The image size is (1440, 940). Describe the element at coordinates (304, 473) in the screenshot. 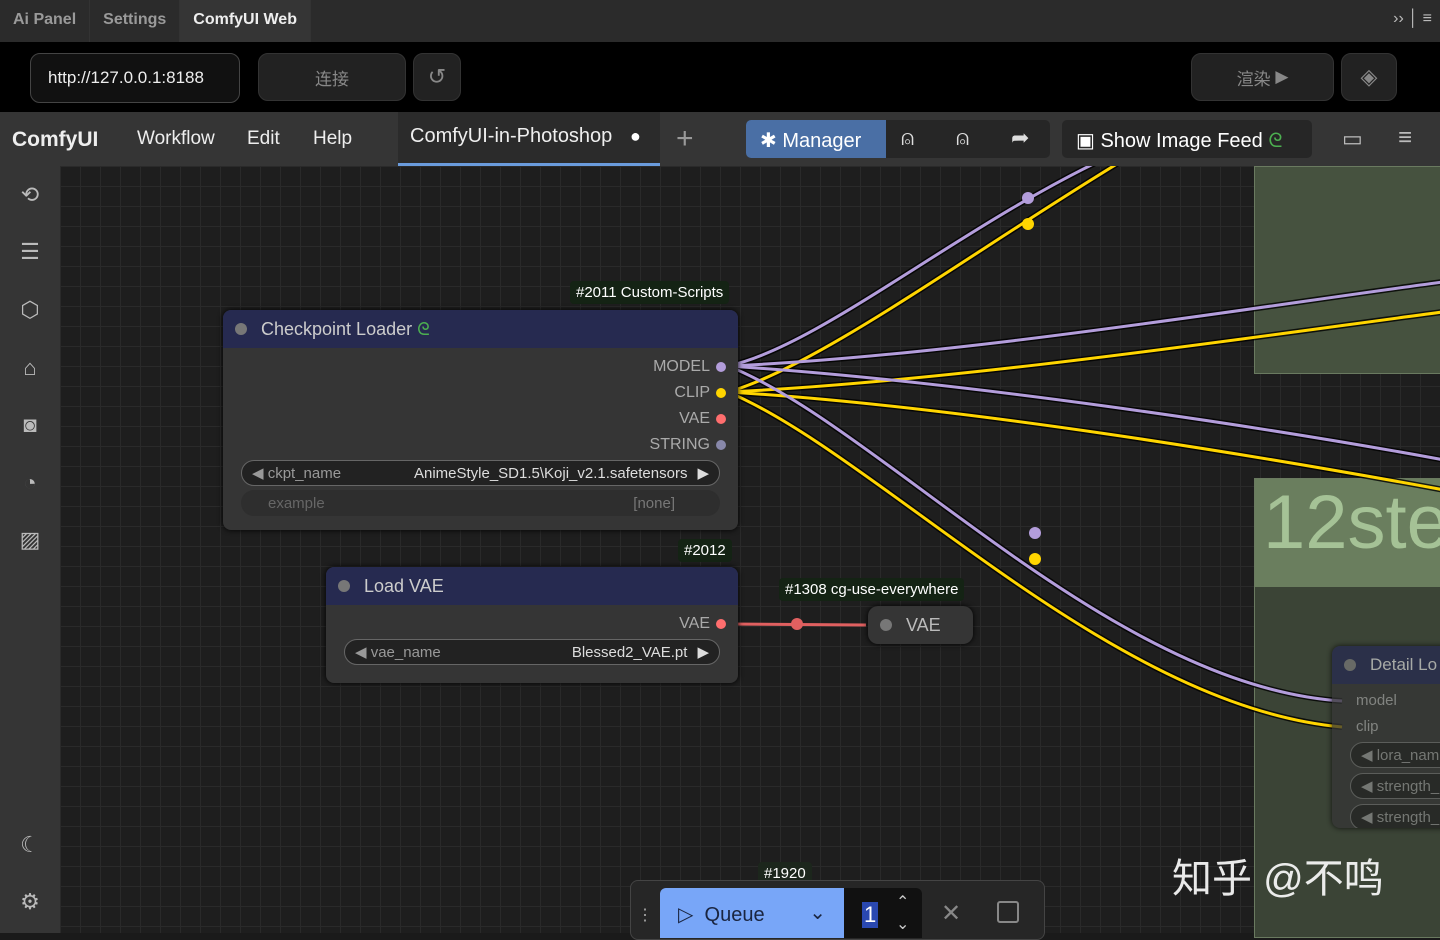

I see `widget-label: ckpt_name` at that location.